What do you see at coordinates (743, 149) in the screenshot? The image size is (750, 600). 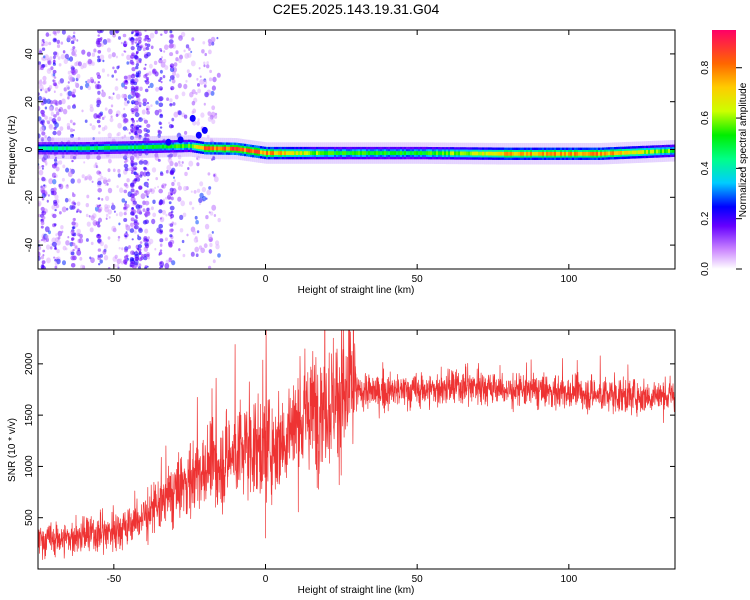 I see `colorbar-label: Normalized spectral amplitude` at bounding box center [743, 149].